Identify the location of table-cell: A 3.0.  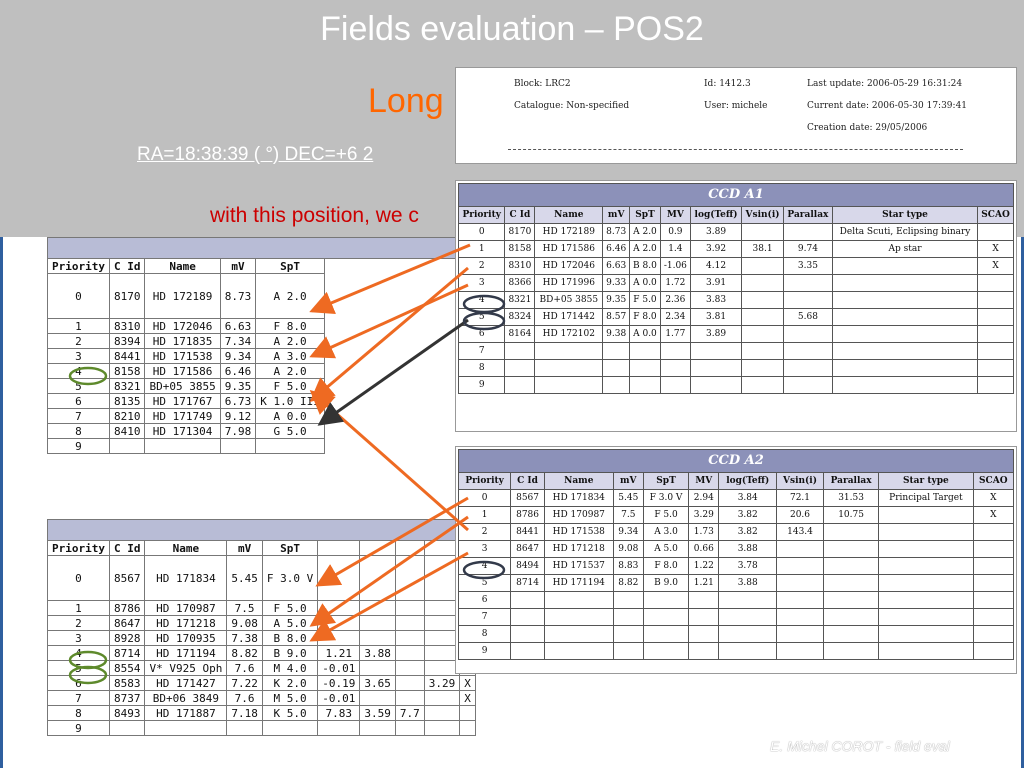
(290, 356).